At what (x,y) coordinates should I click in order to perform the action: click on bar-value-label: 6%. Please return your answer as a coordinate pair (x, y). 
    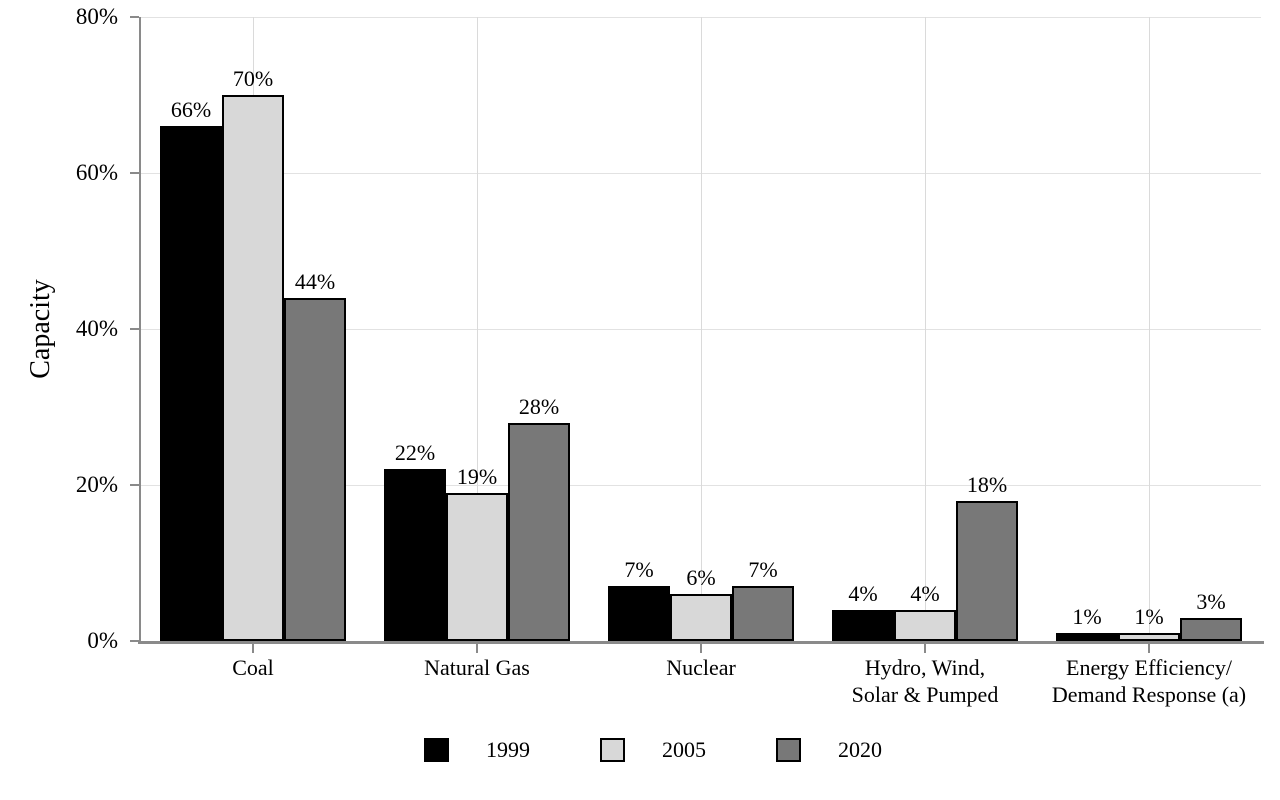
    Looking at the image, I should click on (701, 578).